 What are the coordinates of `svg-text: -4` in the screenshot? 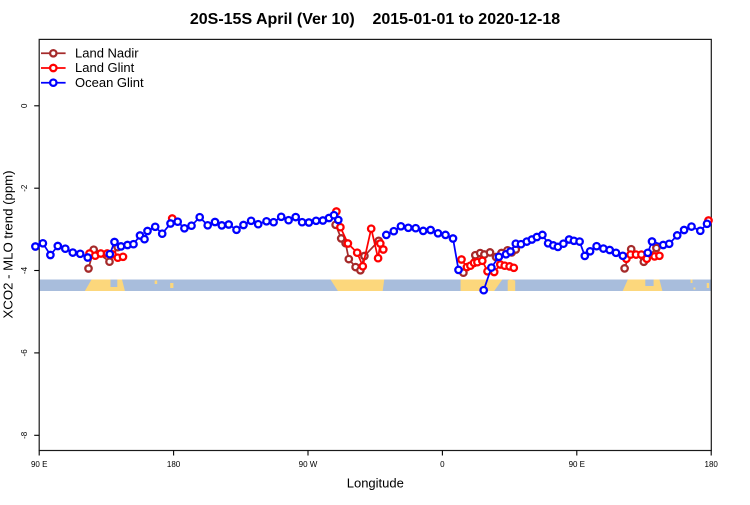 It's located at (24, 270).